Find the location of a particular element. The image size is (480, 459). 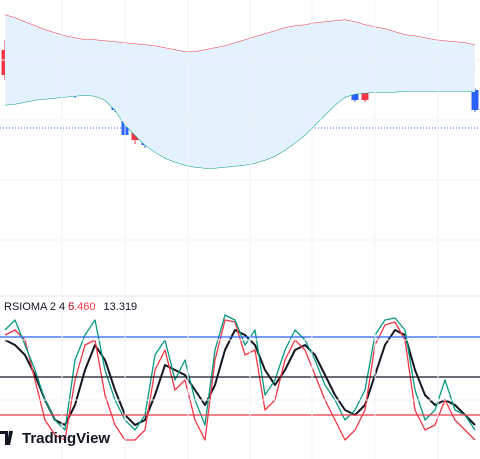

legend-value: 13.319 is located at coordinates (121, 307).